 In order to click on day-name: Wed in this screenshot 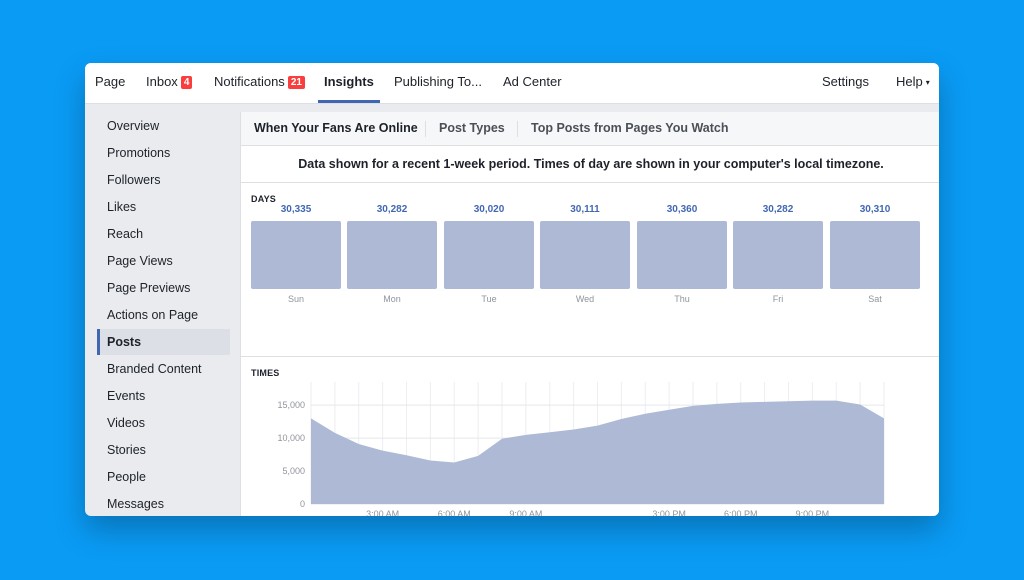, I will do `click(585, 299)`.